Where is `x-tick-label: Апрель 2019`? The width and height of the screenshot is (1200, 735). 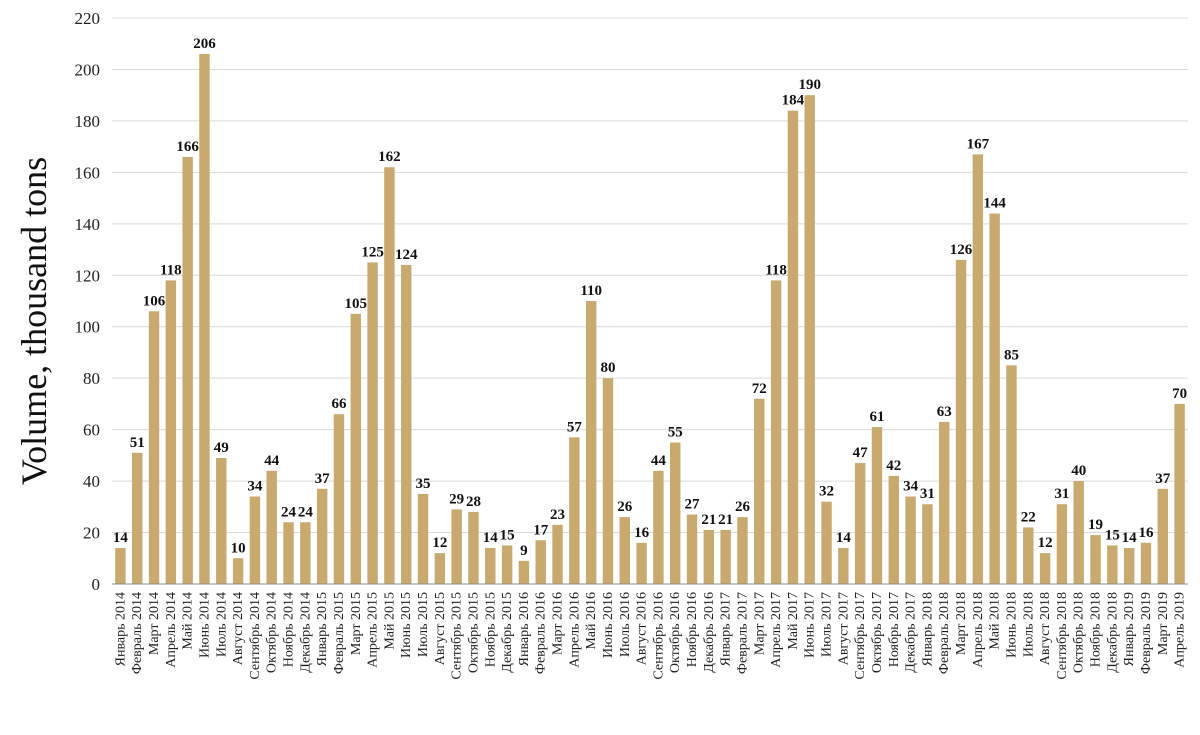 x-tick-label: Апрель 2019 is located at coordinates (1180, 630).